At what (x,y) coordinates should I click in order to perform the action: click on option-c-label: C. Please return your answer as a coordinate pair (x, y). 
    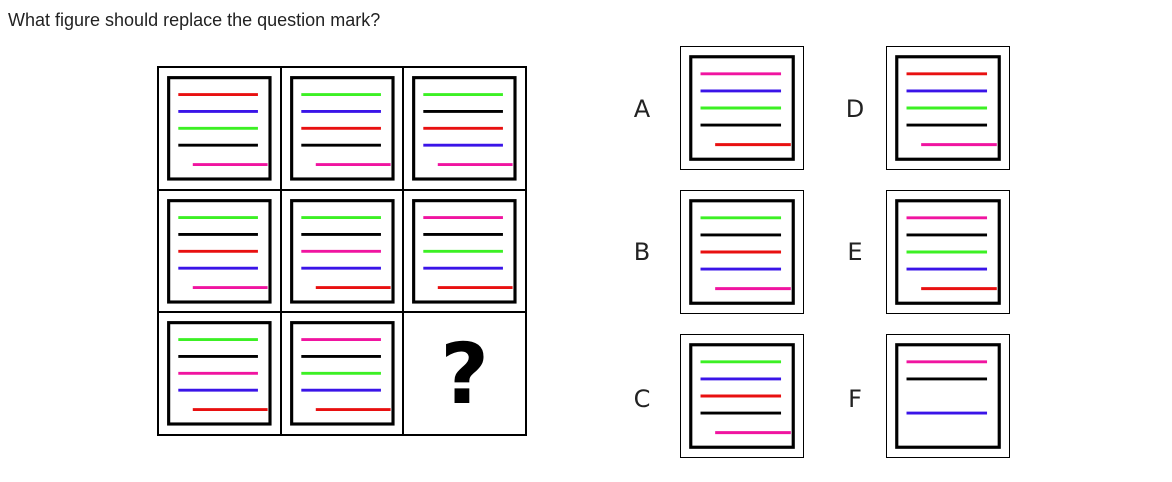
    Looking at the image, I should click on (642, 399).